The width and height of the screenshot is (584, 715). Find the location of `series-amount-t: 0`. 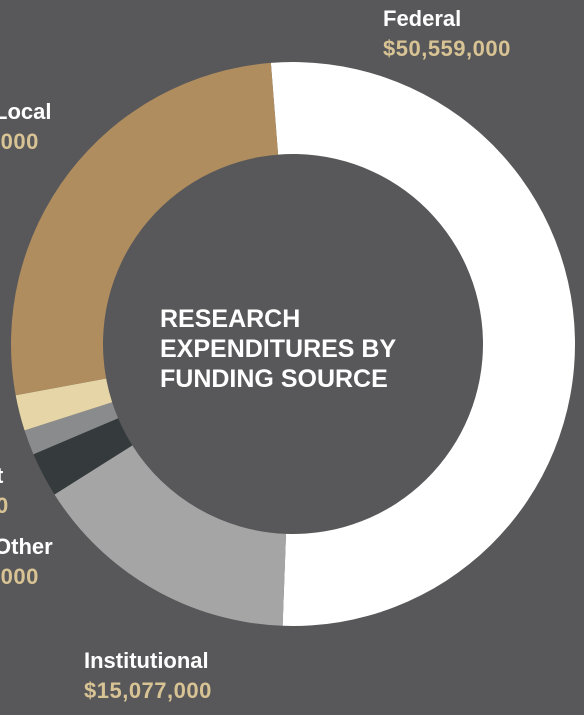

series-amount-t: 0 is located at coordinates (4, 505).